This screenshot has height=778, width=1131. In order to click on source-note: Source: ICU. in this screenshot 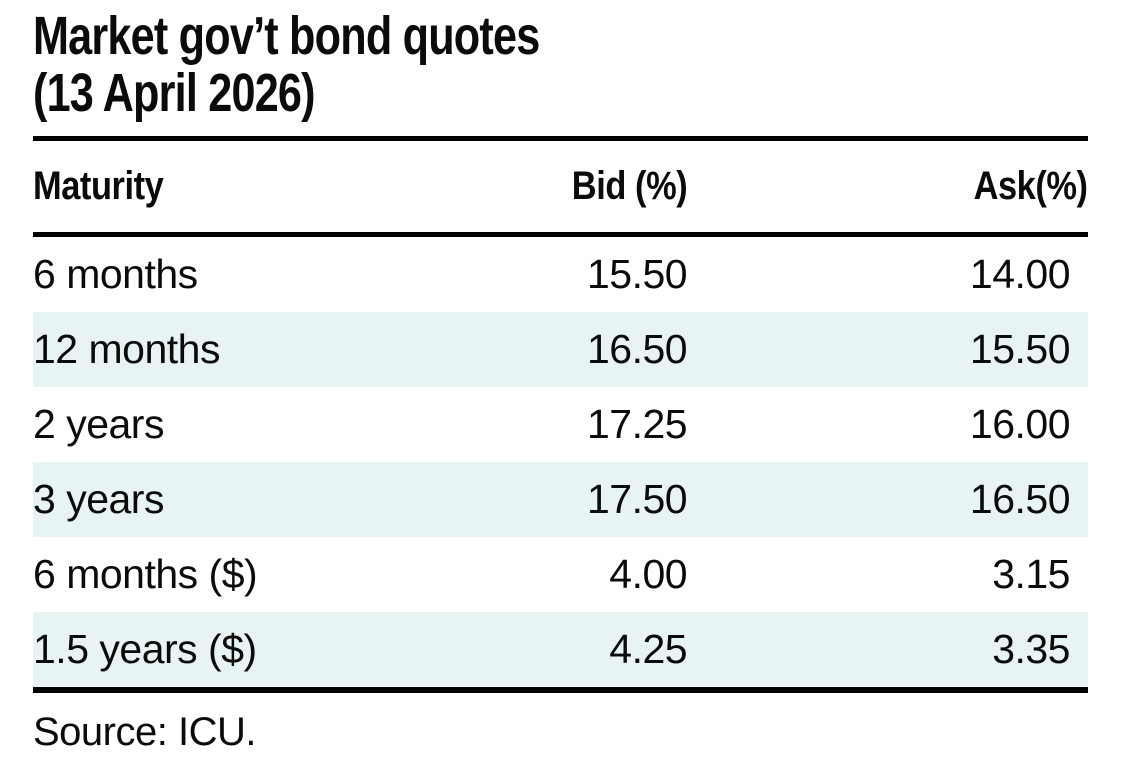, I will do `click(144, 732)`.